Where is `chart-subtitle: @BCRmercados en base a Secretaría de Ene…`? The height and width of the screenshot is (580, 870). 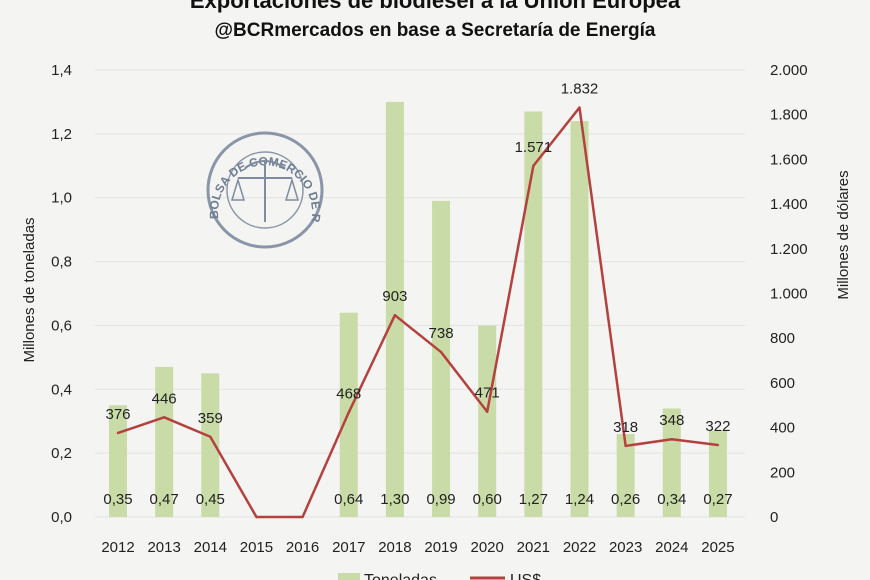
chart-subtitle: @BCRmercados en base a Secretaría de Ene… is located at coordinates (435, 30).